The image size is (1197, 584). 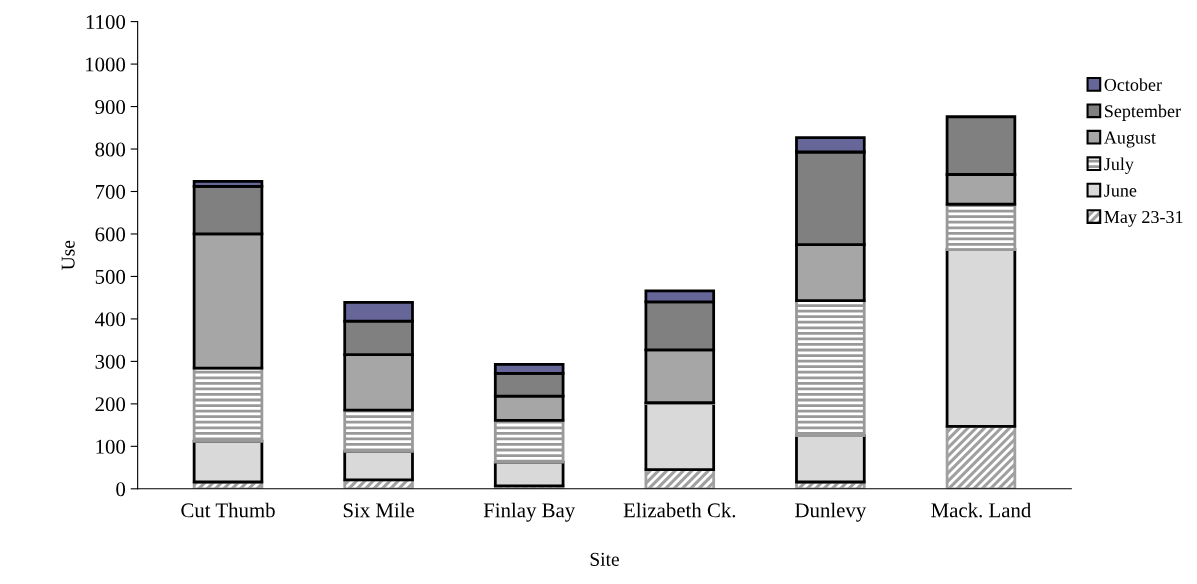 I want to click on legend-label: October, so click(x=1133, y=84).